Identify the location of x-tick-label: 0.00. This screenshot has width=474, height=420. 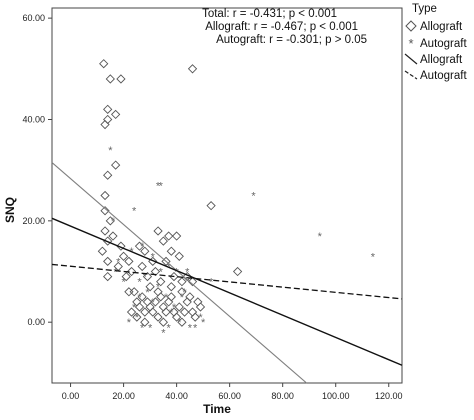
(71, 396).